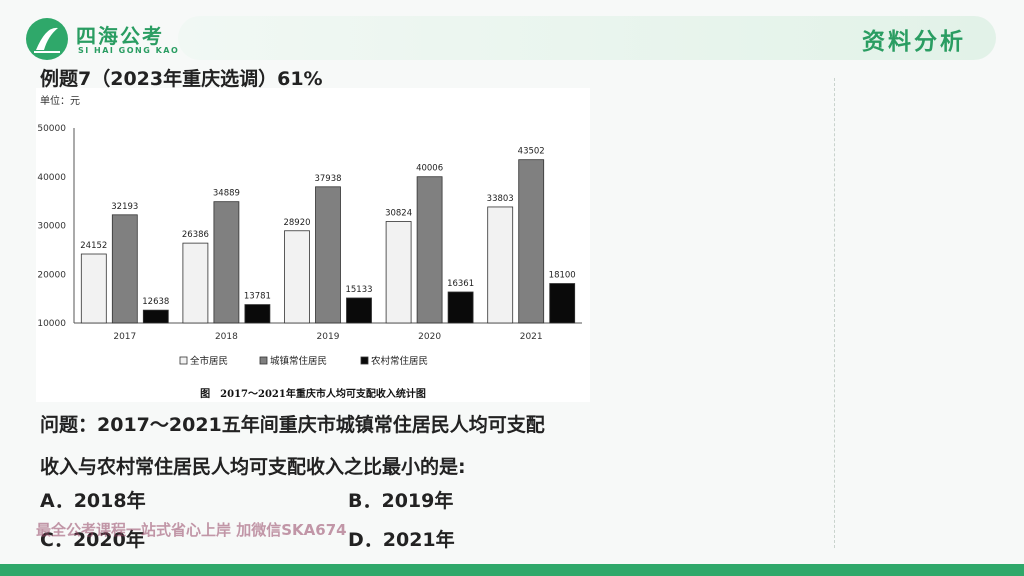 Image resolution: width=1024 pixels, height=576 pixels. What do you see at coordinates (257, 297) in the screenshot?
I see `data-label: 13781` at bounding box center [257, 297].